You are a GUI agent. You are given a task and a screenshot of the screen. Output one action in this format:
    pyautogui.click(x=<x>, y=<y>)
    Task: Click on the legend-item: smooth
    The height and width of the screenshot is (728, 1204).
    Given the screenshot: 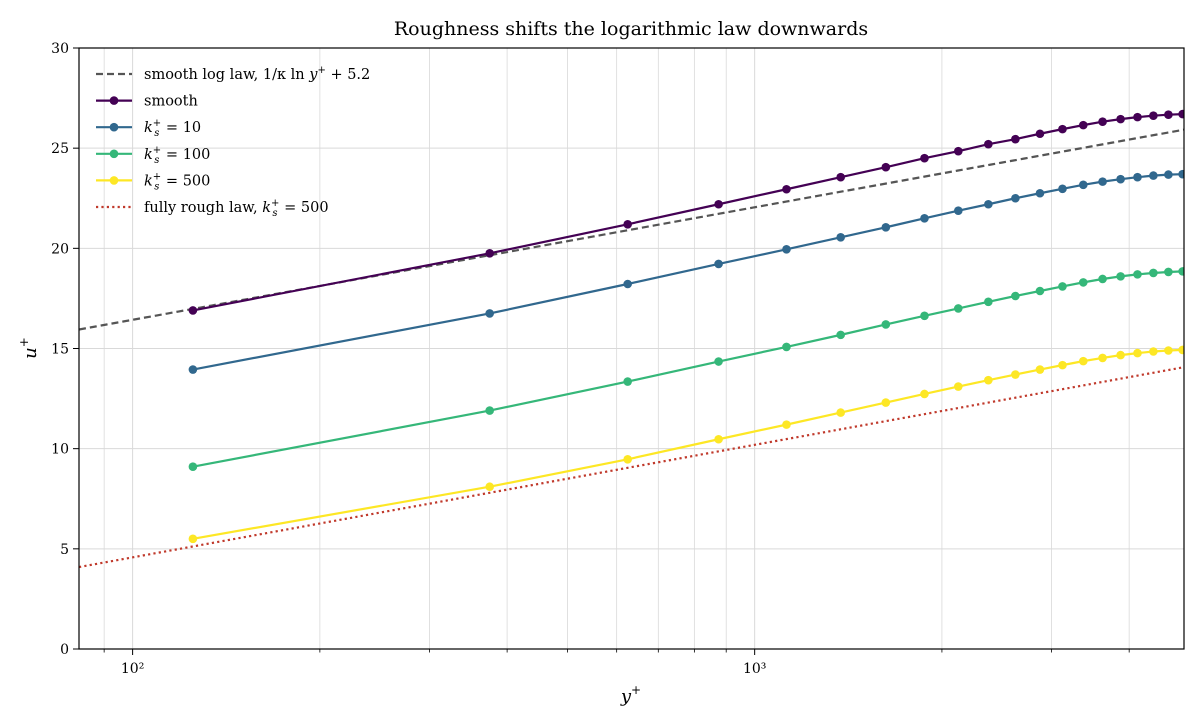 What is the action you would take?
    pyautogui.click(x=147, y=102)
    